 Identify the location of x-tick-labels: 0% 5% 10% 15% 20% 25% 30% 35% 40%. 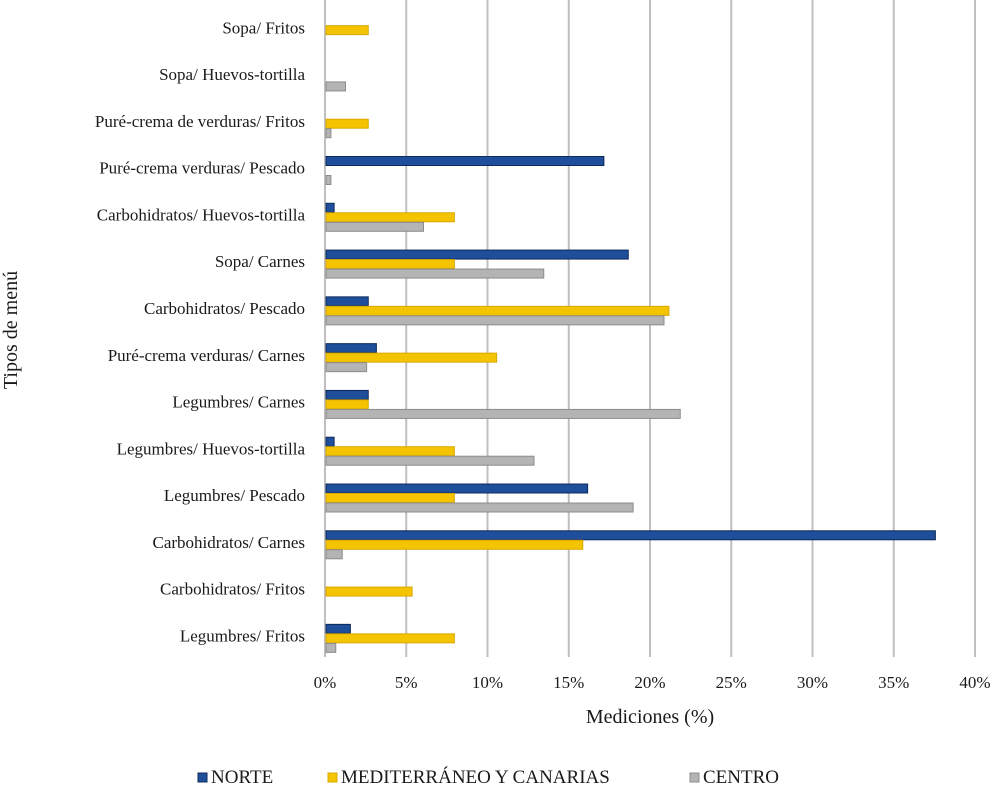
(652, 682).